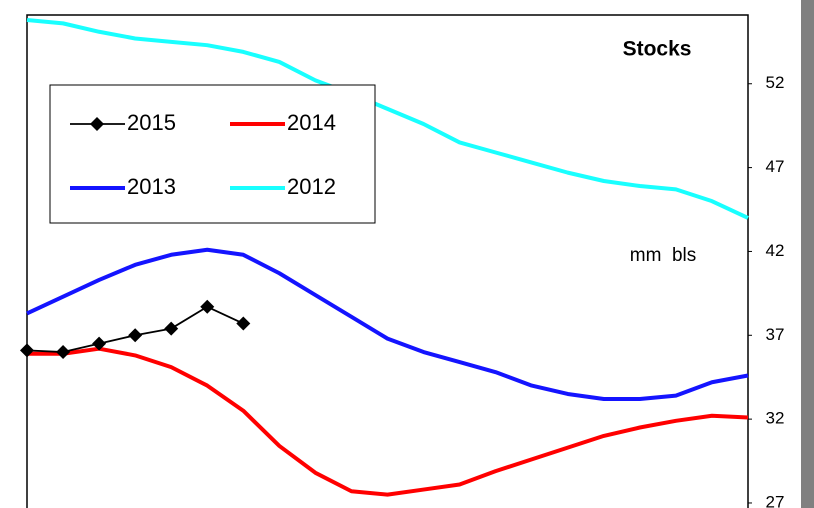 Image resolution: width=814 pixels, height=508 pixels. I want to click on legend-box, so click(212, 154).